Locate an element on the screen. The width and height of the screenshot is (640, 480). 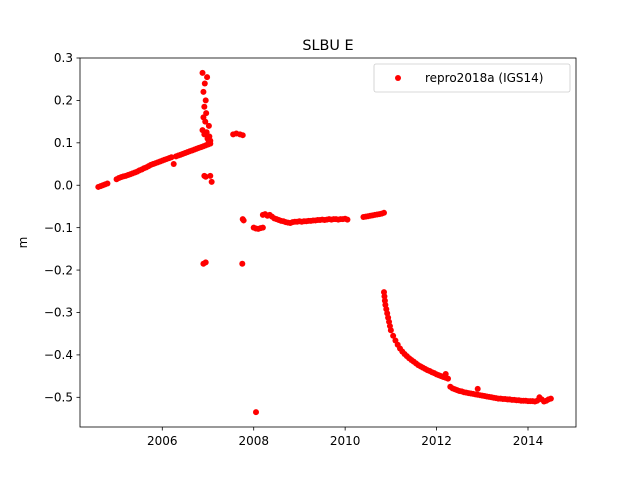
legend-box is located at coordinates (472, 78).